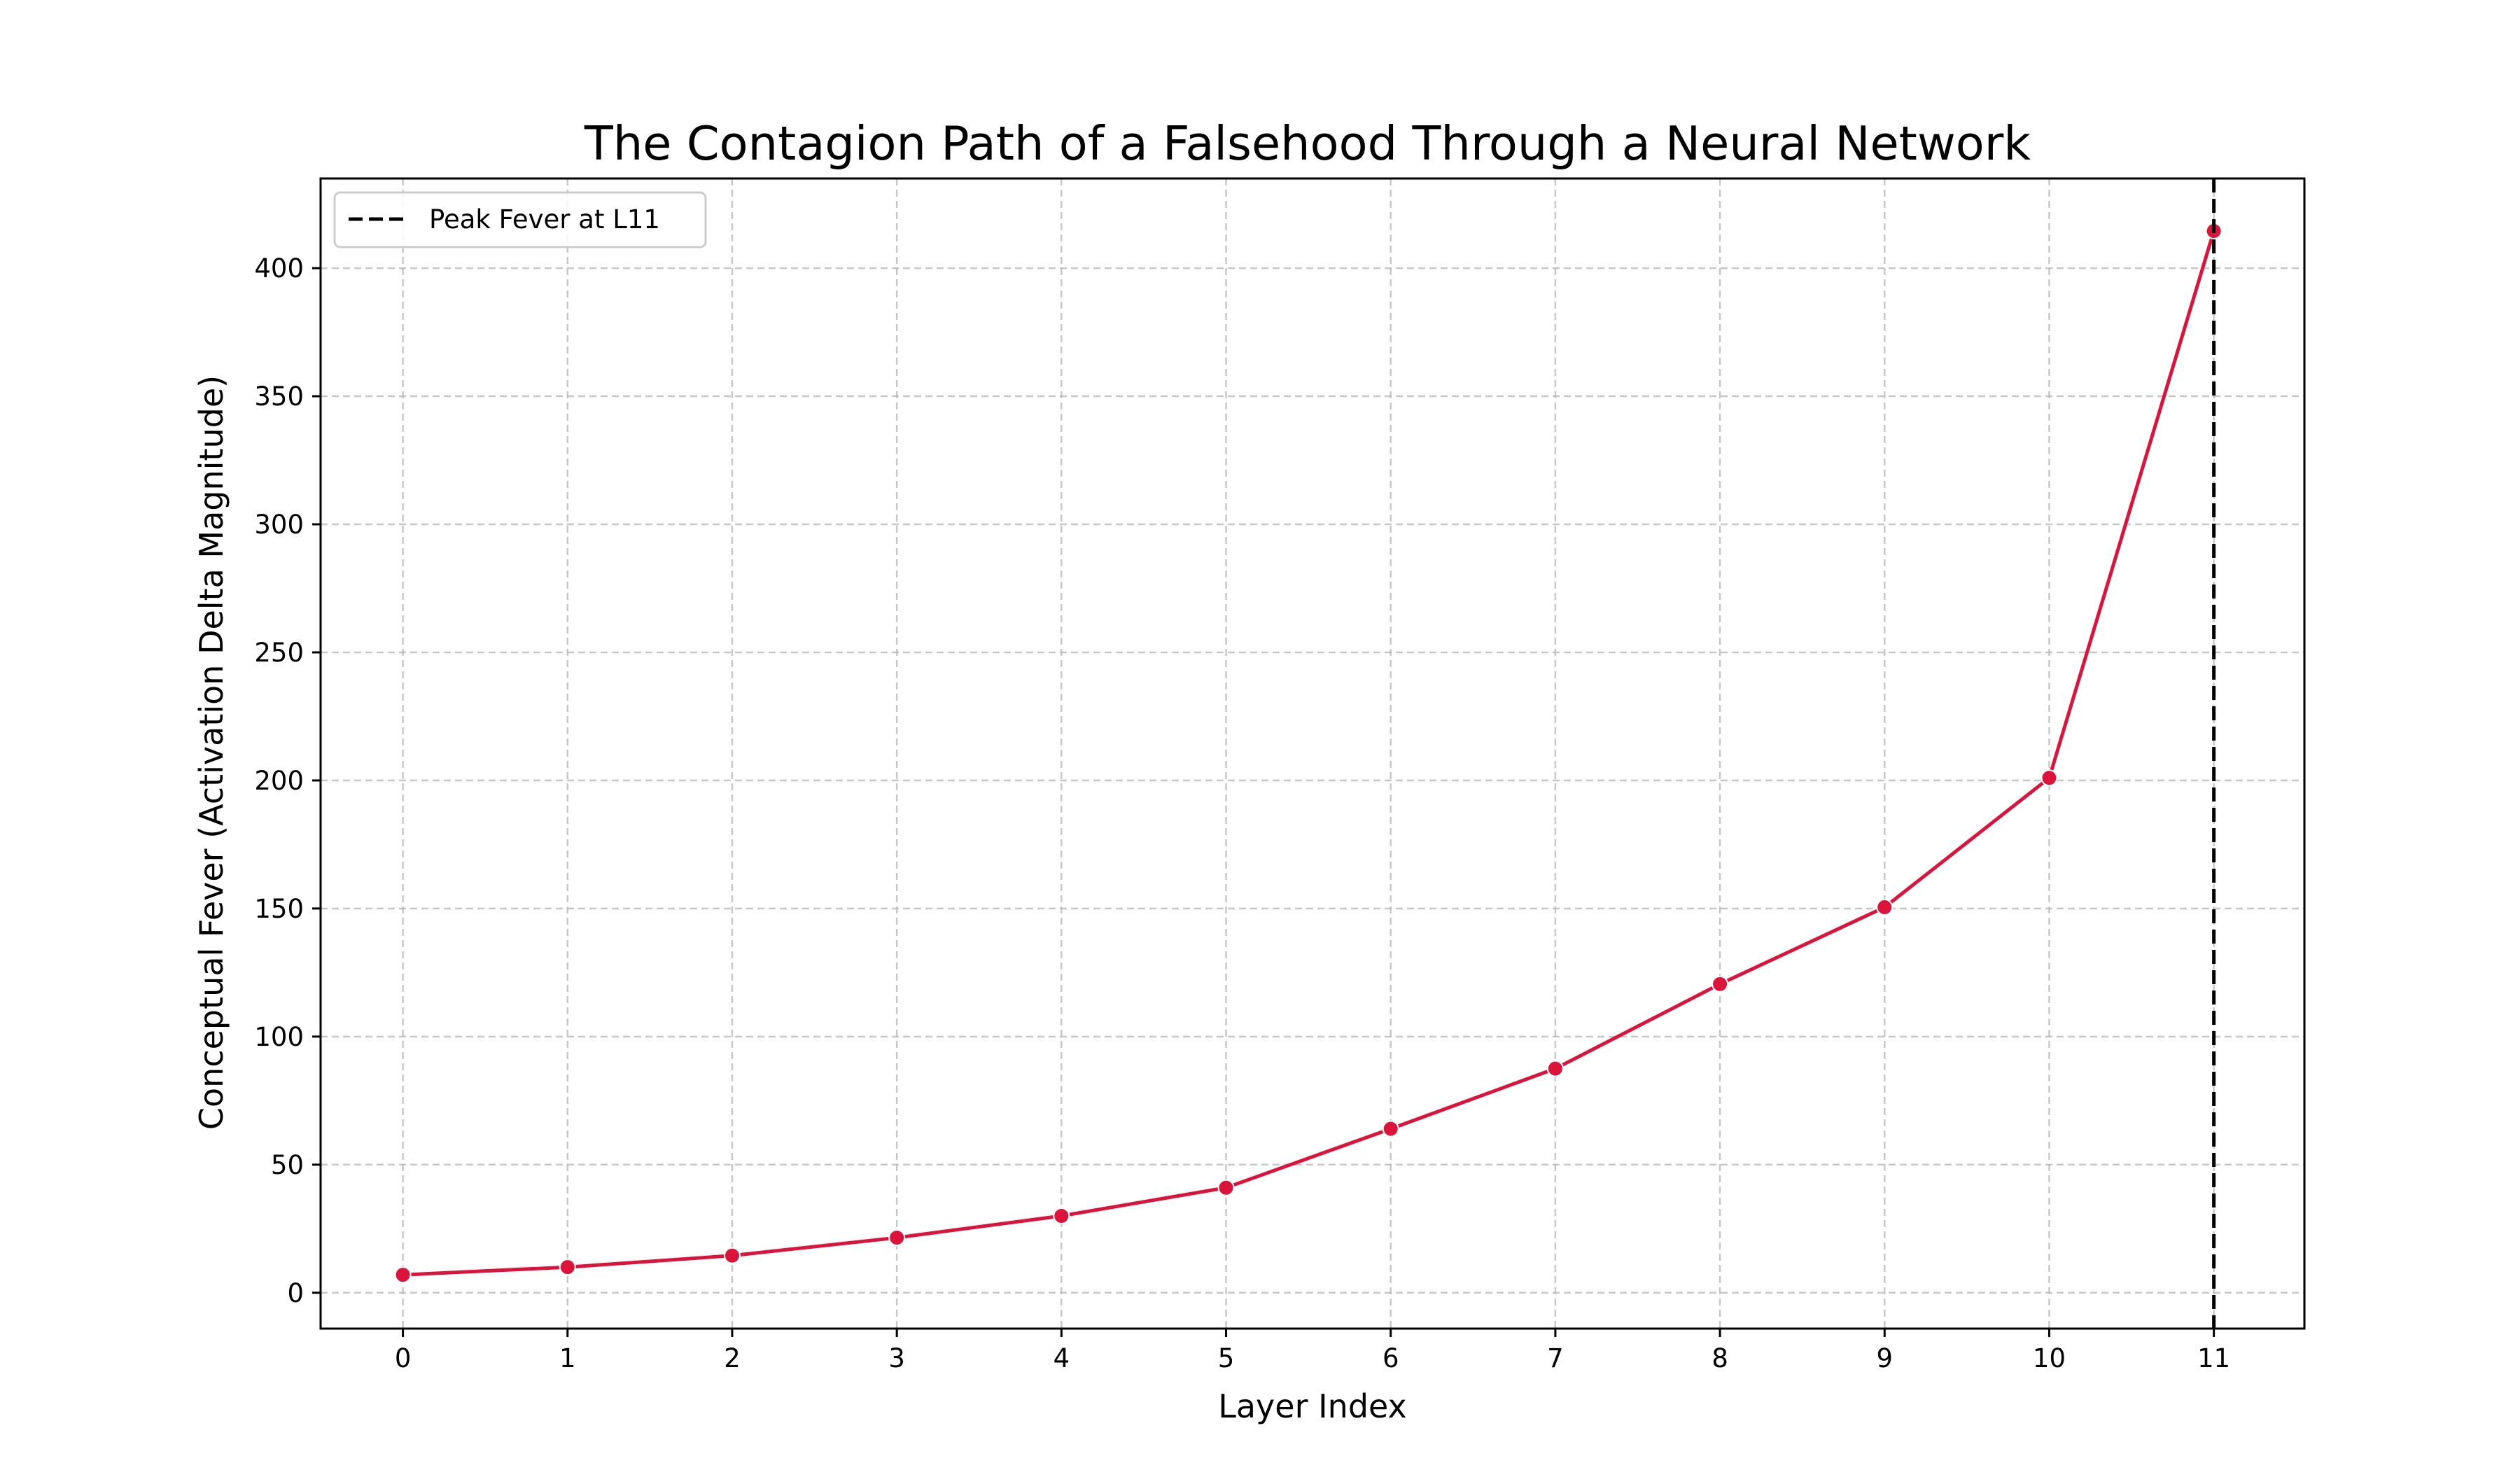  What do you see at coordinates (403, 1358) in the screenshot?
I see `x-tick-label: 0` at bounding box center [403, 1358].